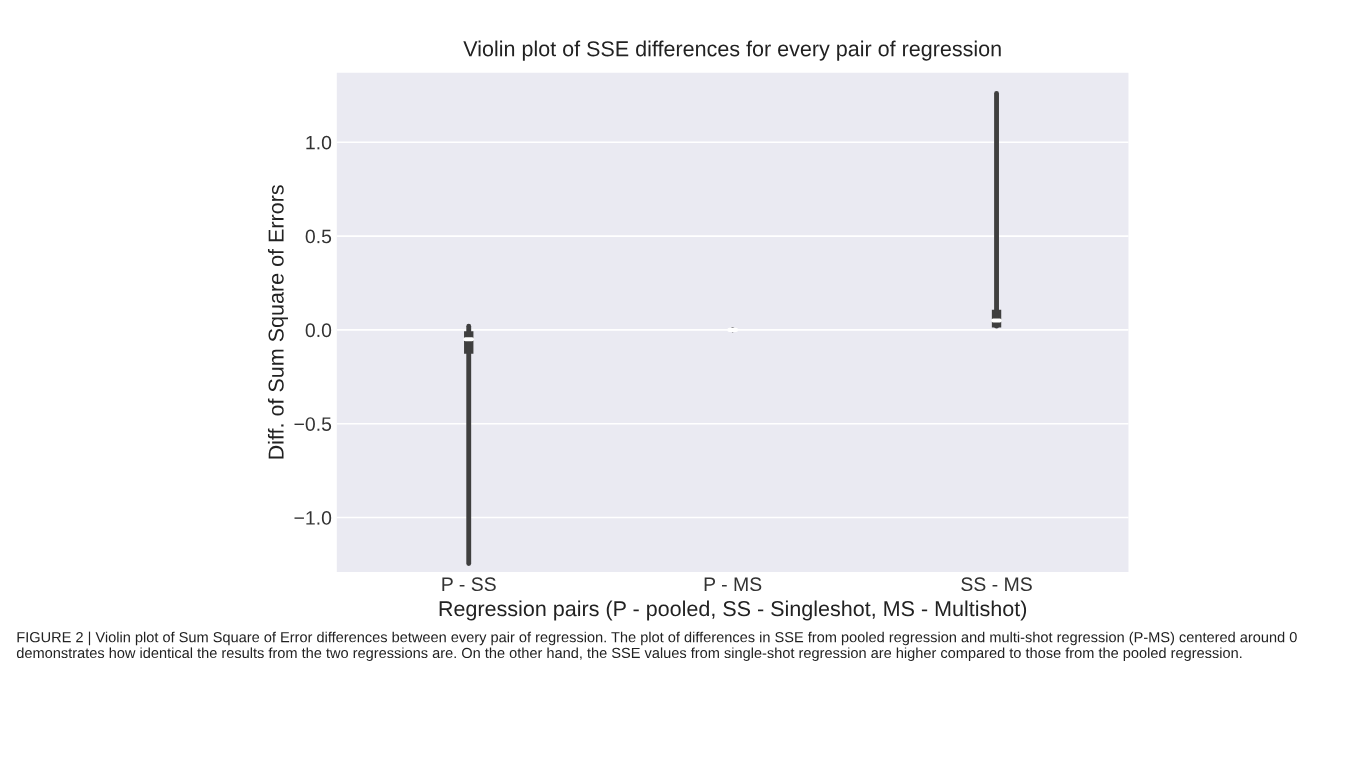 The width and height of the screenshot is (1358, 775). I want to click on x-tick-label: SS - MS, so click(996, 584).